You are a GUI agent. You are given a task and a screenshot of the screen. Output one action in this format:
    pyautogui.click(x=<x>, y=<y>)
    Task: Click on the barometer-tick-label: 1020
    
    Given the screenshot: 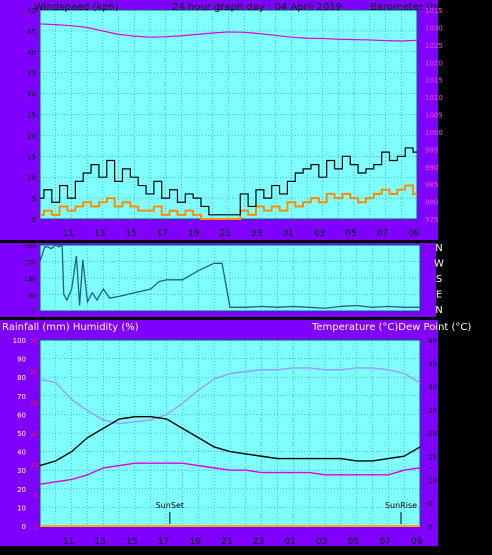 What is the action you would take?
    pyautogui.click(x=434, y=63)
    